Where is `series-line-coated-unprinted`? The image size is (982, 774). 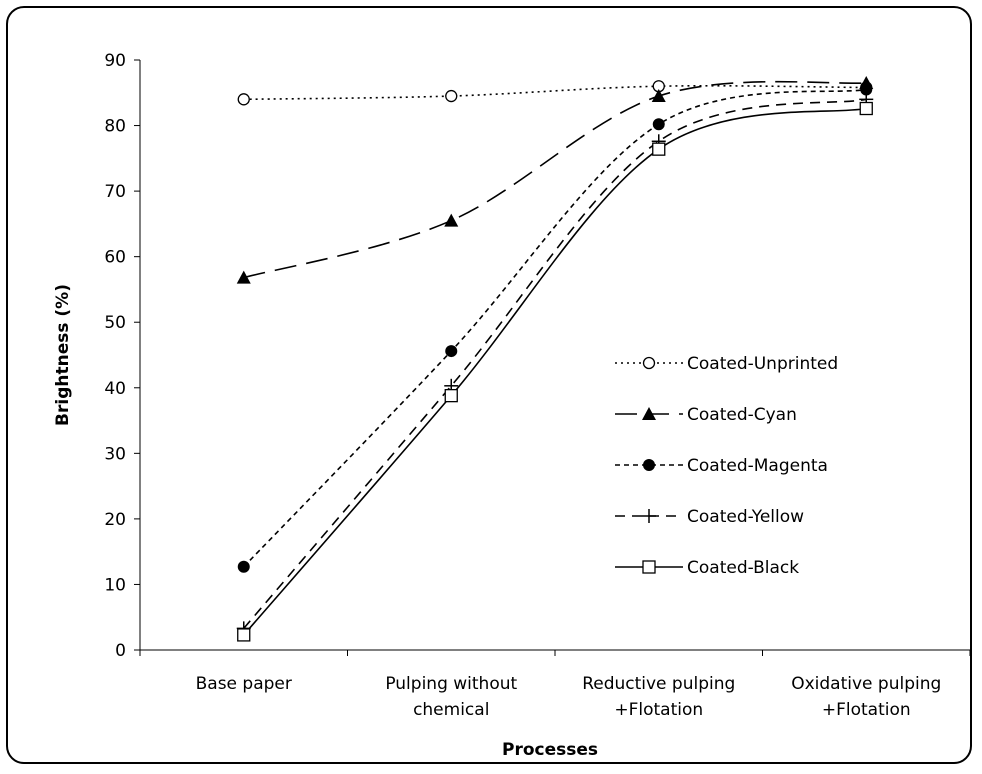 series-line-coated-unprinted is located at coordinates (555, 92).